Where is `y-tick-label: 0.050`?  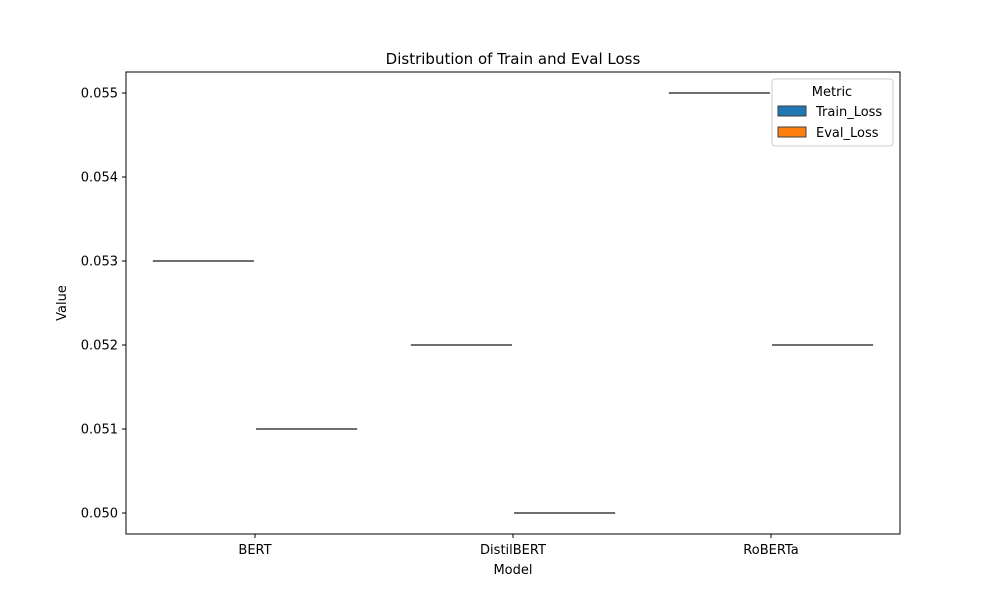
y-tick-label: 0.050 is located at coordinates (99, 514).